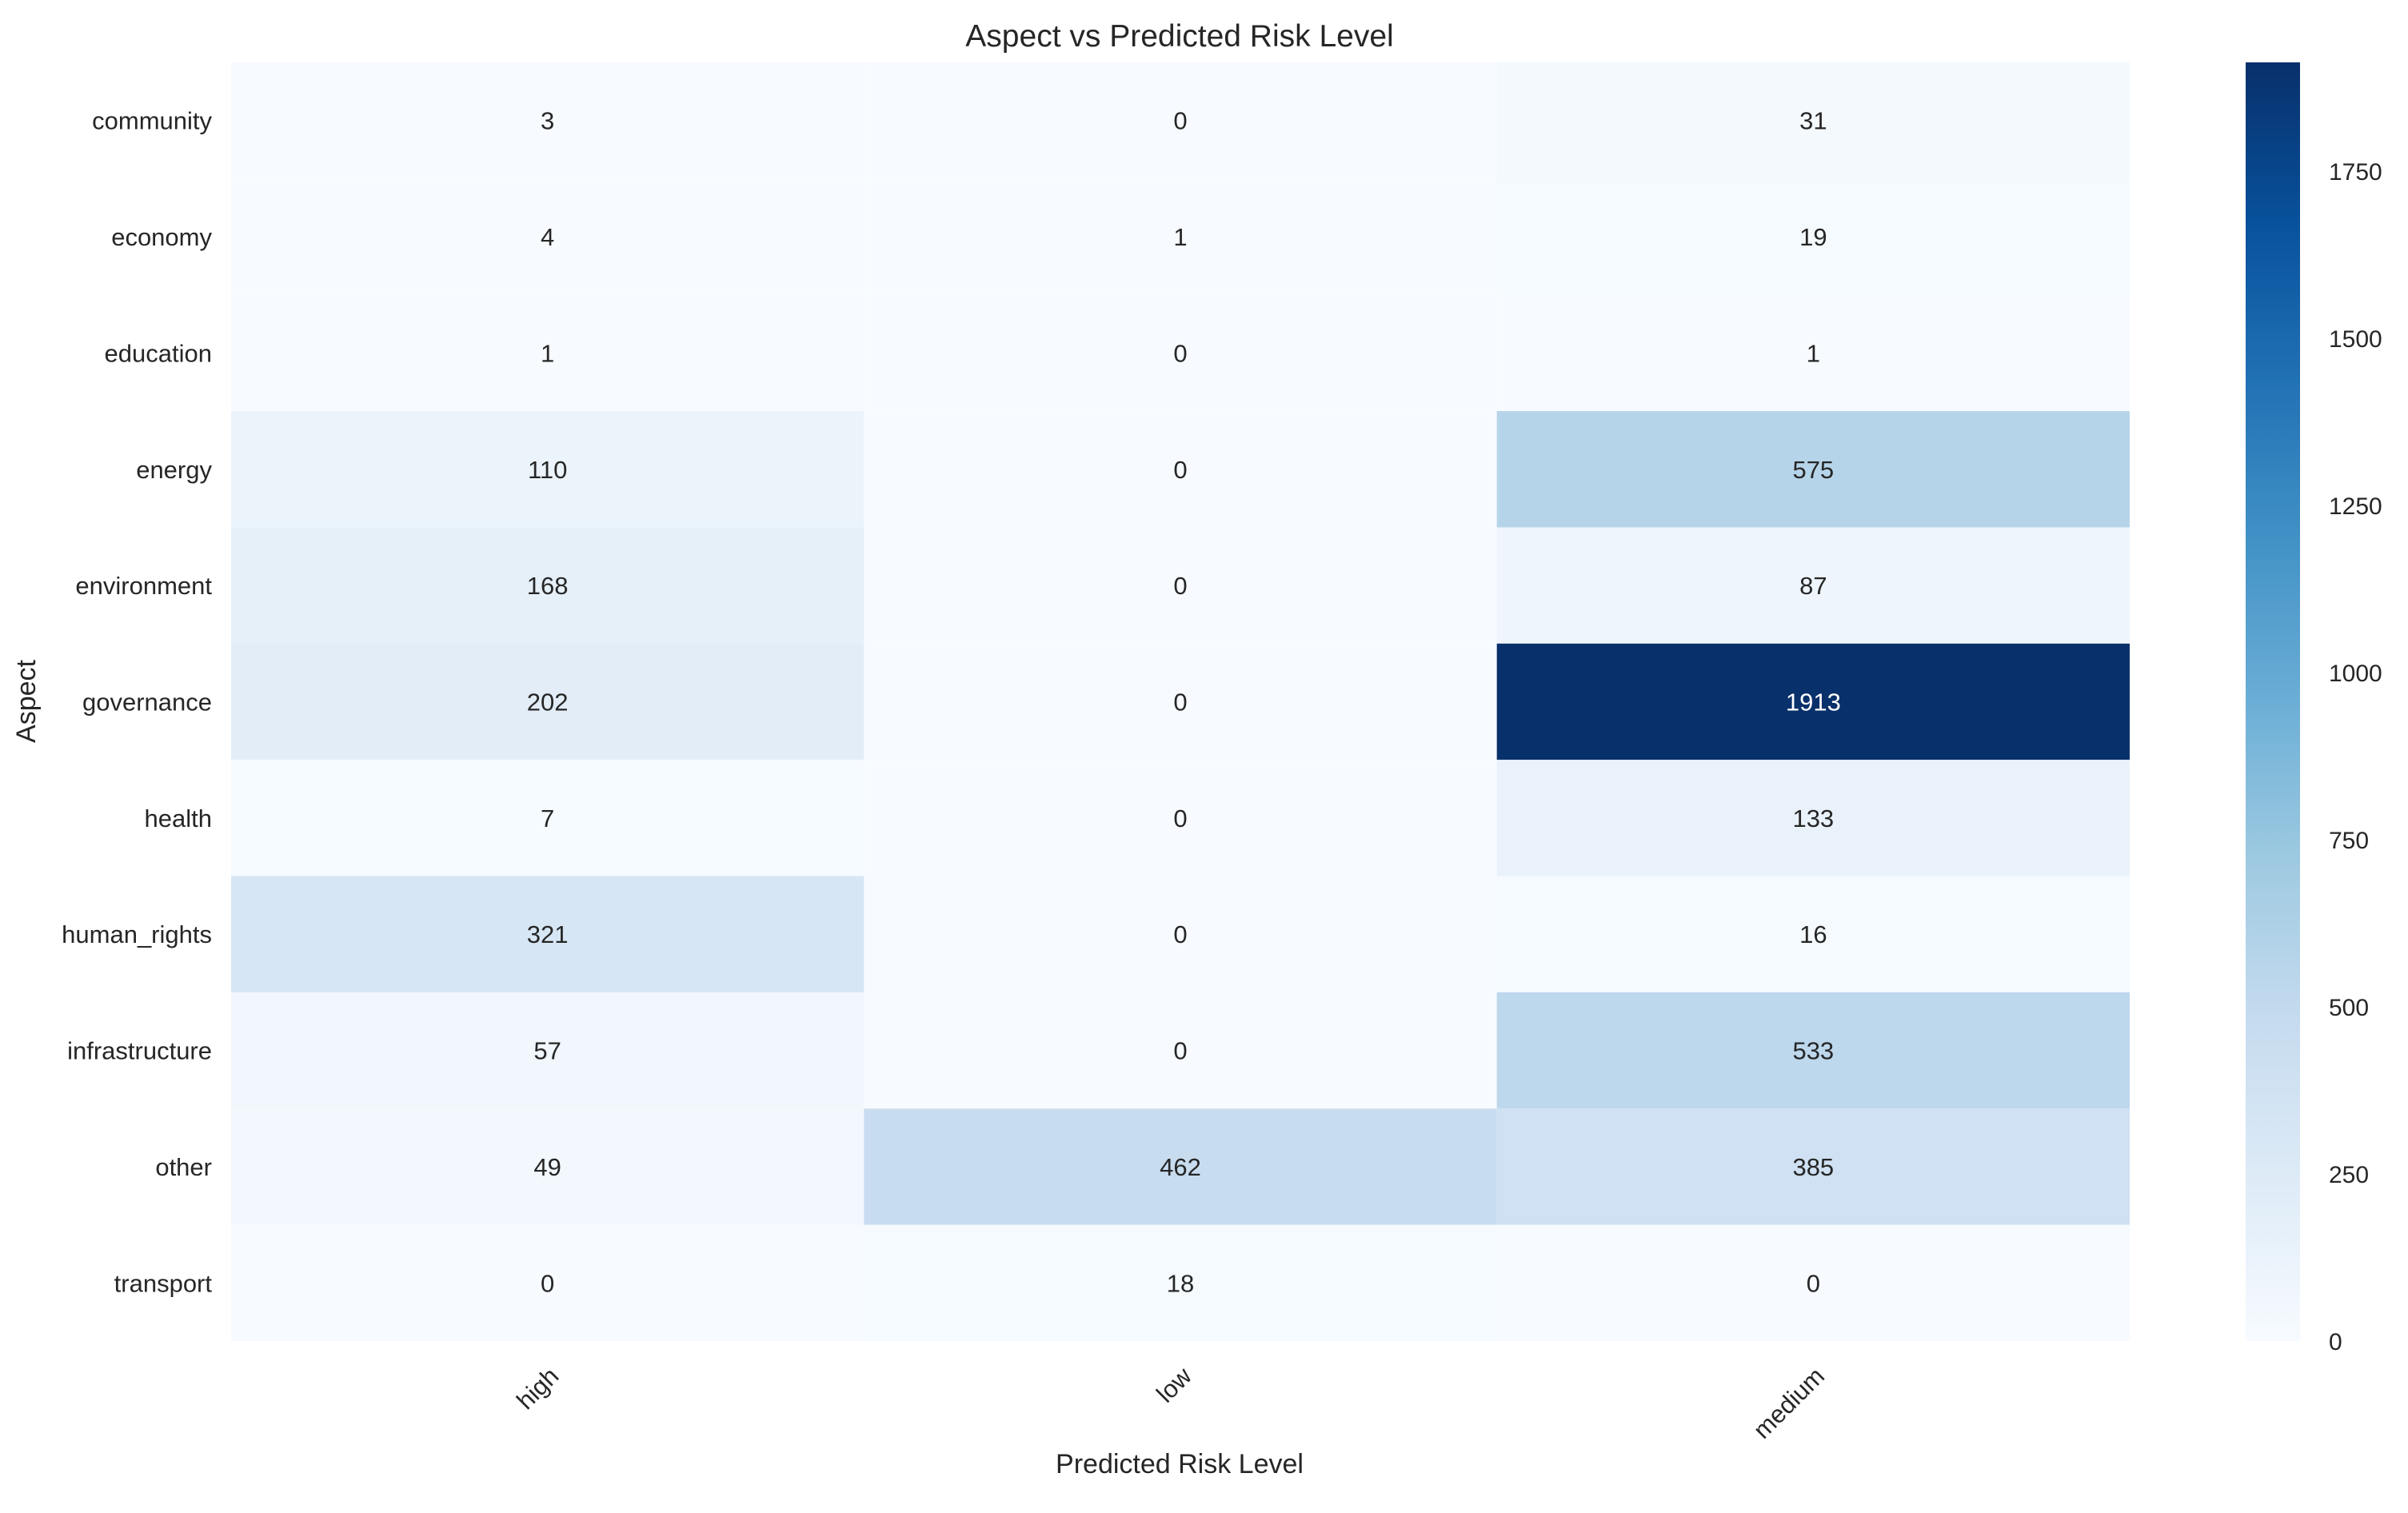  Describe the element at coordinates (1174, 1385) in the screenshot. I see `x-tick-label-low: low` at that location.